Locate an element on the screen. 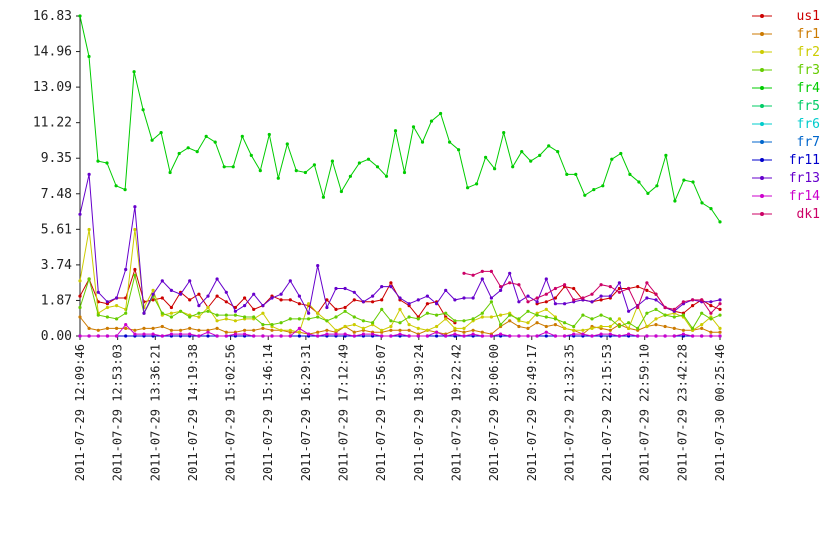 This screenshot has height=560, width=840. legend-swatch-marker is located at coordinates (762, 178).